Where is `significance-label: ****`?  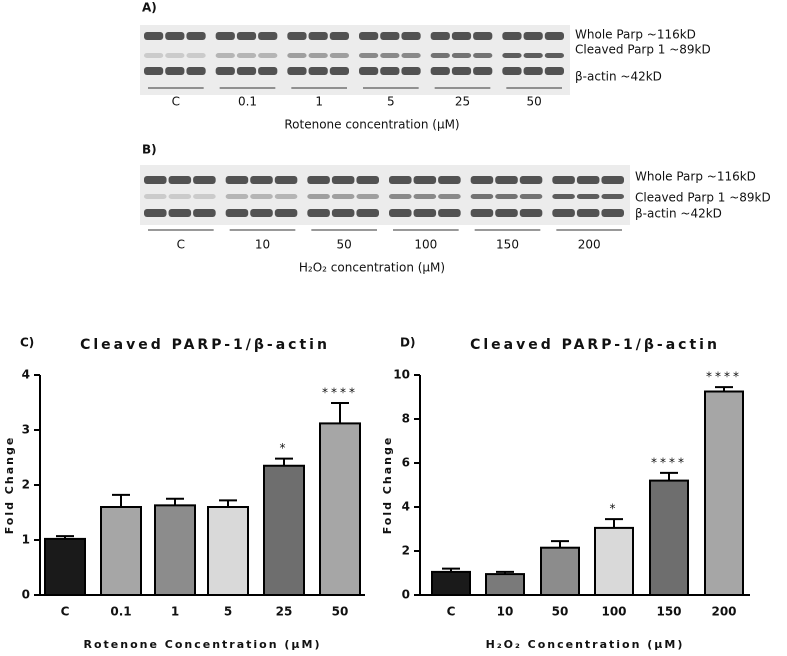
significance-label: **** is located at coordinates (669, 462).